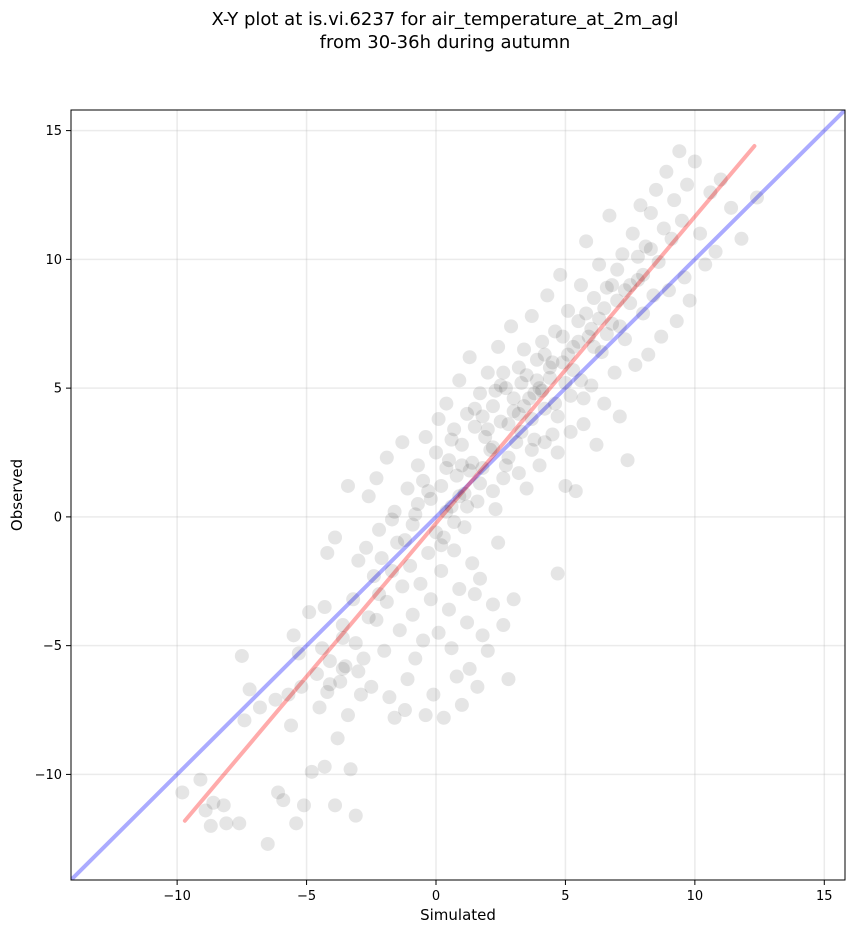 The image size is (854, 934). I want to click on y-tick-label: 15, so click(53, 131).